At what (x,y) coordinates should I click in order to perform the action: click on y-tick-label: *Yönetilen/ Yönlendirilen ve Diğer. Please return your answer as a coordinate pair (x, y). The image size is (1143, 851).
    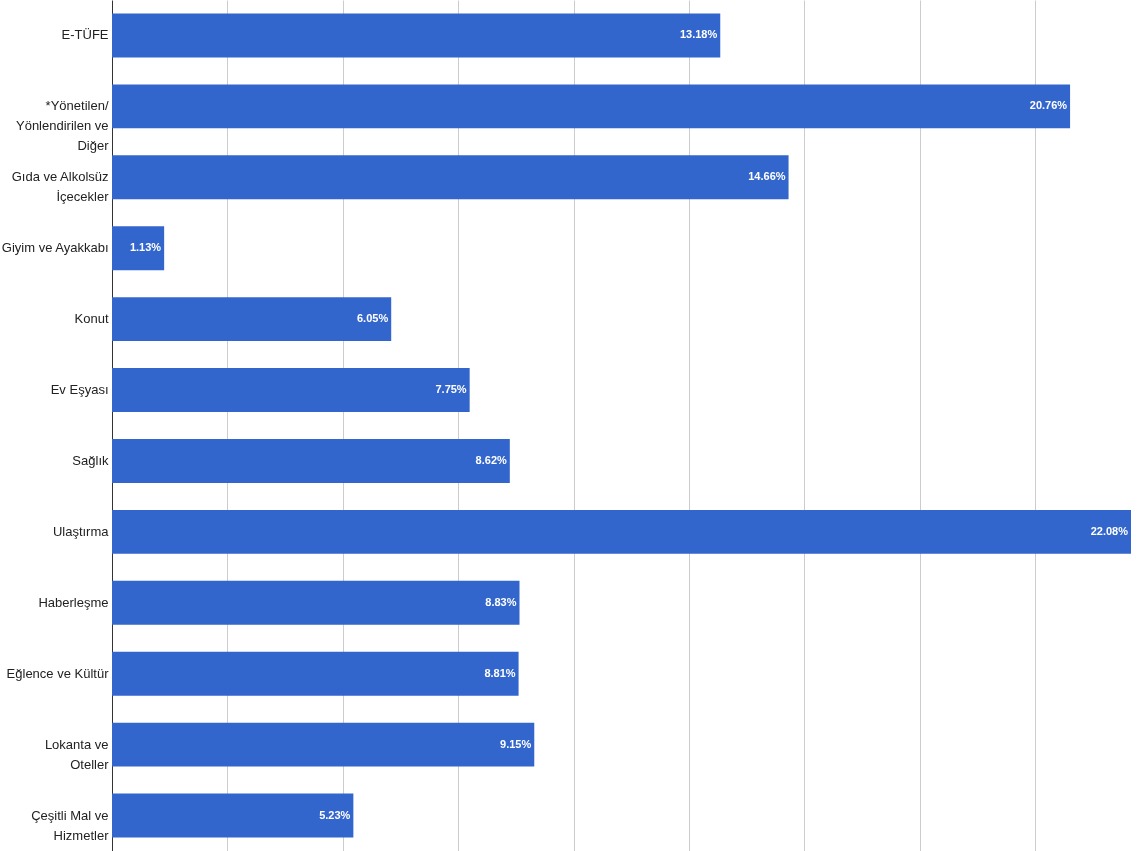
    Looking at the image, I should click on (62, 126).